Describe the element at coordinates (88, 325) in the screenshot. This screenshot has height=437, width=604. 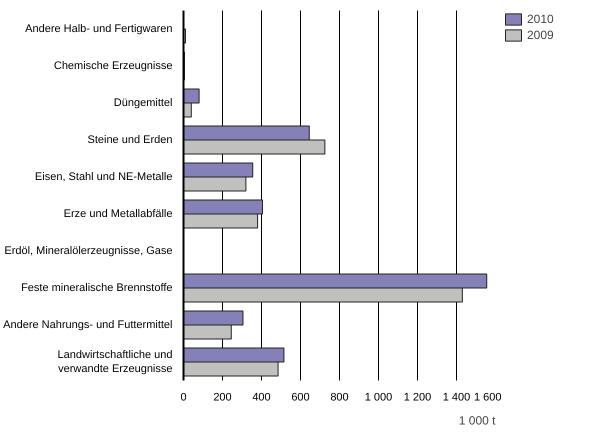
I see `y-tick-label: Andere Nahrungs- und Futtermittel` at that location.